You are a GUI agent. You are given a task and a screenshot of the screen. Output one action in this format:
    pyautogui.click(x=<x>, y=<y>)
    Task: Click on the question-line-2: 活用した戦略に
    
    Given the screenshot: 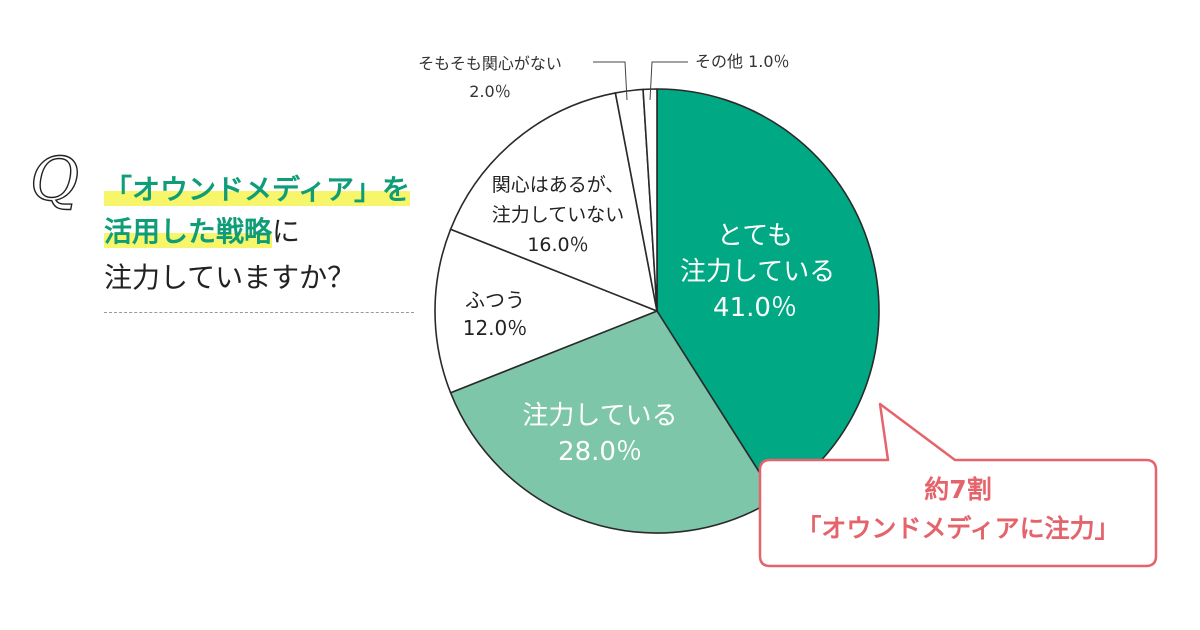 What is the action you would take?
    pyautogui.click(x=202, y=231)
    